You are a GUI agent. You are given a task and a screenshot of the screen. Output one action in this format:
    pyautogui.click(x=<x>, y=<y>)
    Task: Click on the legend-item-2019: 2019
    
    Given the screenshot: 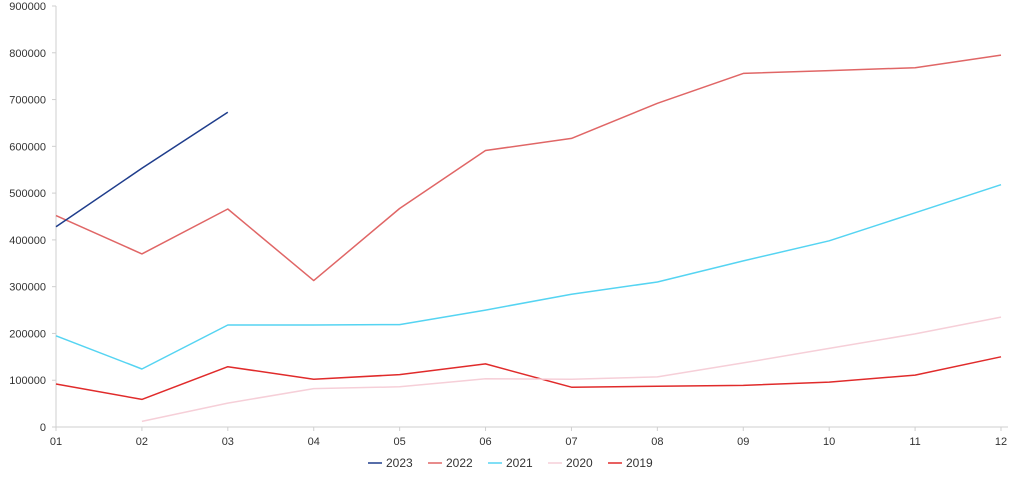 What is the action you would take?
    pyautogui.click(x=630, y=463)
    